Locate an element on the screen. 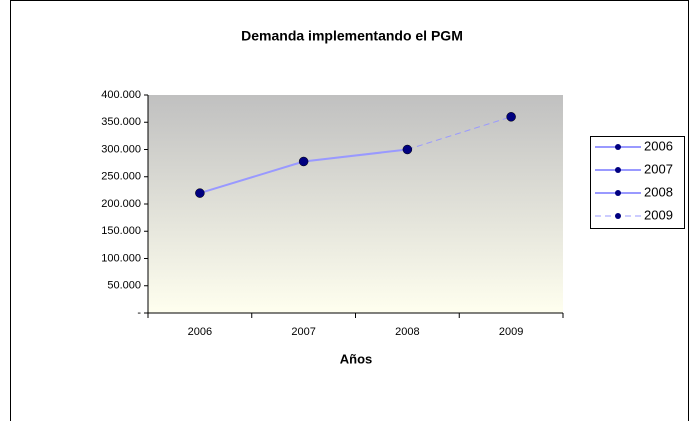 The width and height of the screenshot is (699, 421). legend-label: 2009 is located at coordinates (658, 214).